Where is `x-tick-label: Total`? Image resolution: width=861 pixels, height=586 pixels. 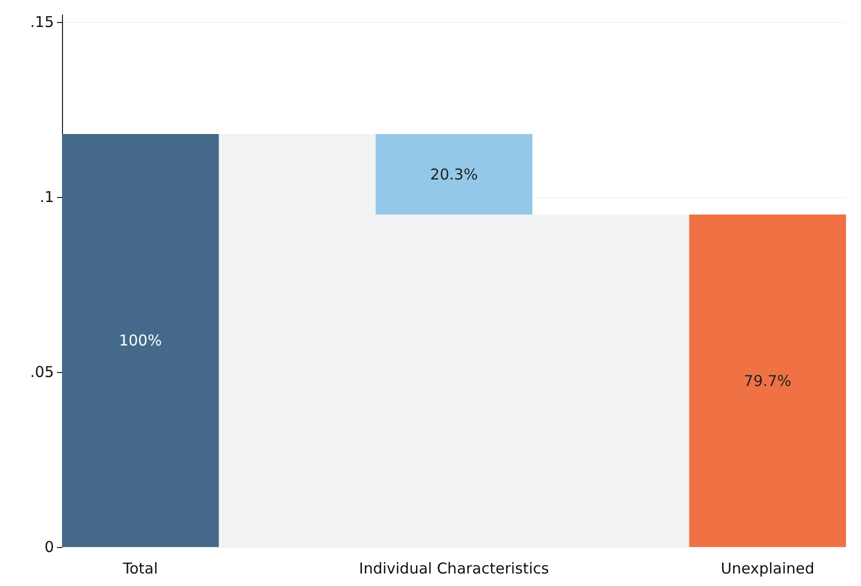 x-tick-label: Total is located at coordinates (140, 569).